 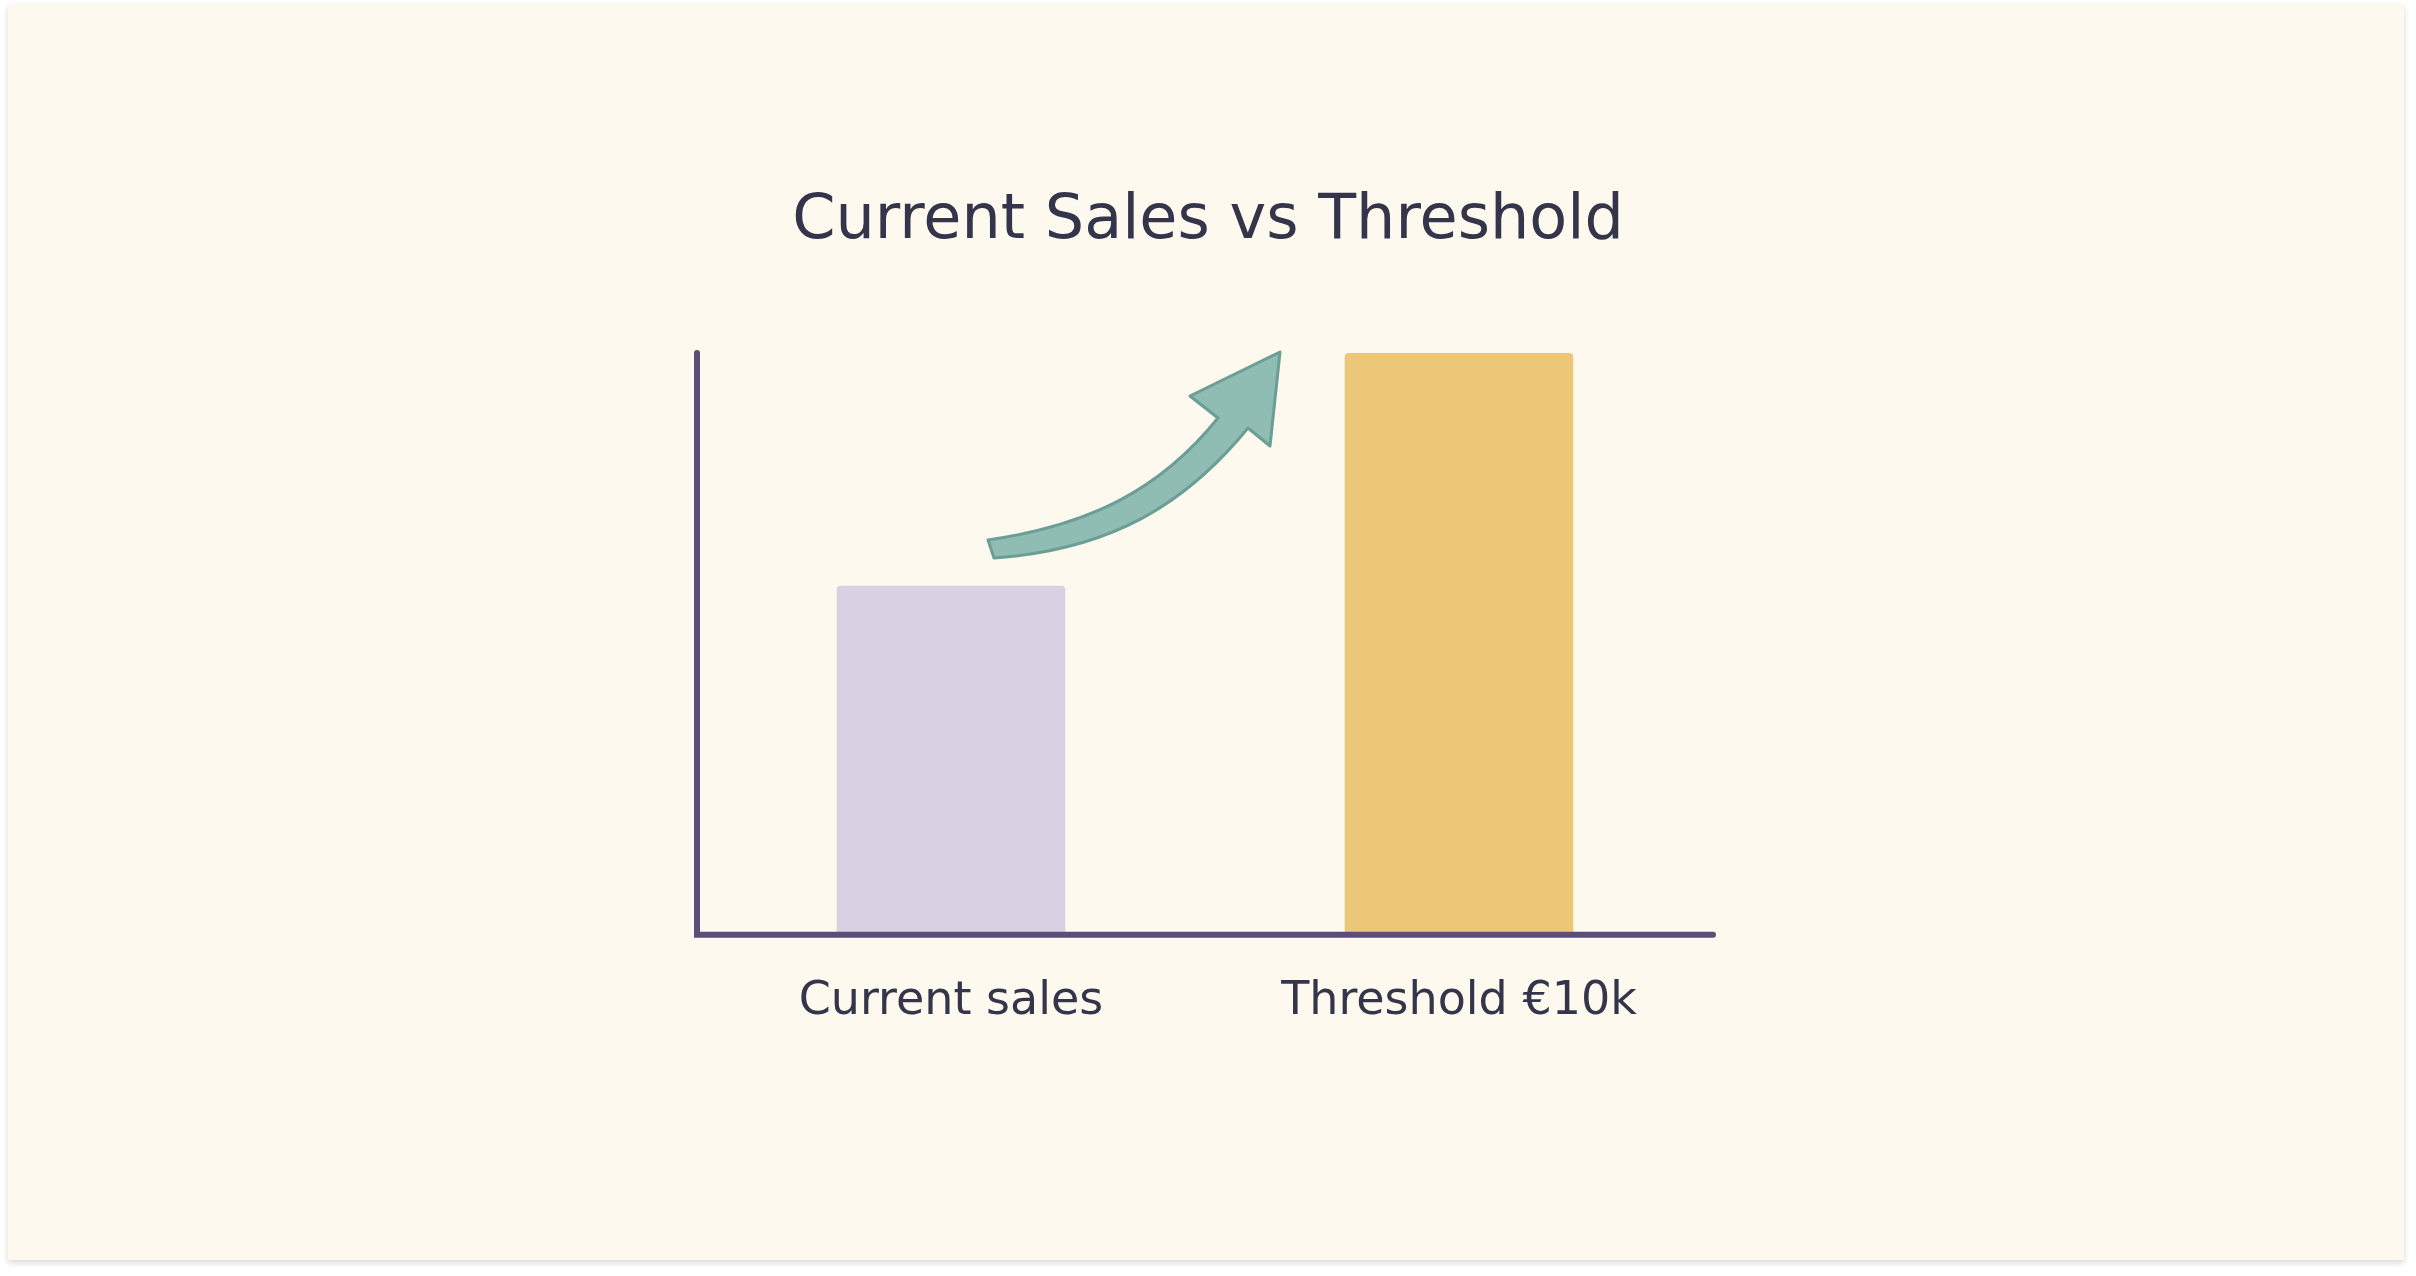 I want to click on x-tick-label: Current sales, so click(x=951, y=998).